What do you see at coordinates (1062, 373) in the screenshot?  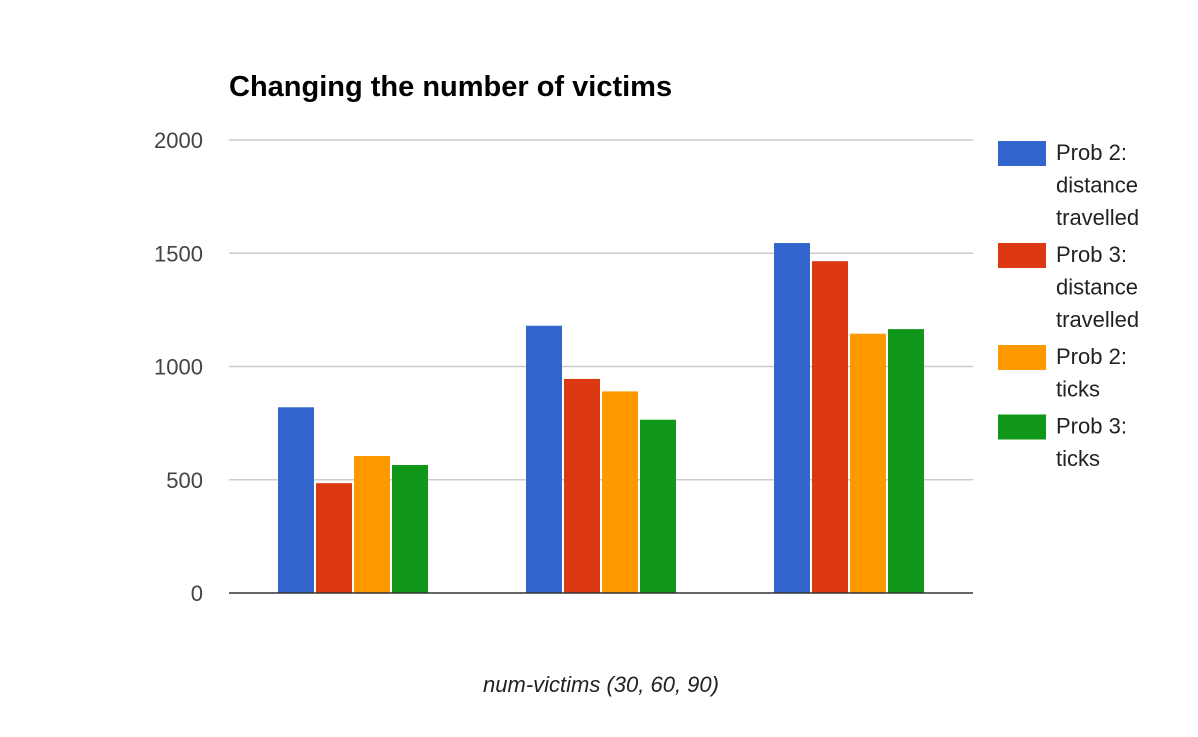 I see `legend-item: Prob 2: ticks` at bounding box center [1062, 373].